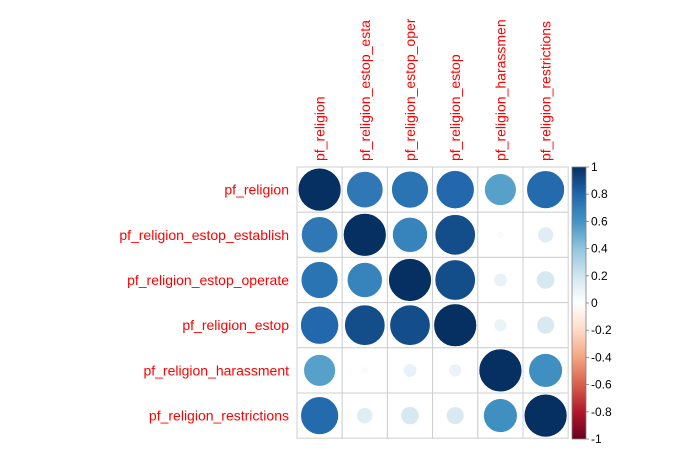  I want to click on row-label: pf_religion_estop, so click(235, 325).